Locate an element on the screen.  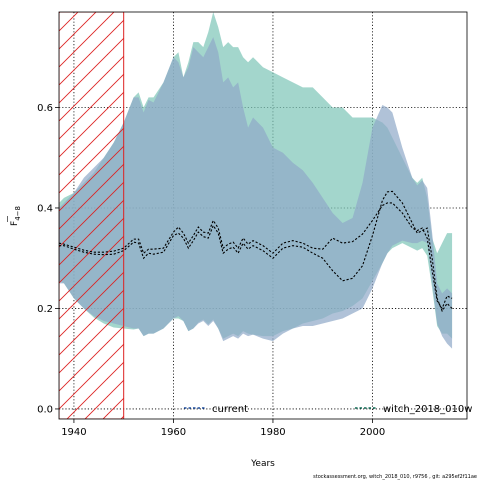
x-tick-label-1980: 1980 is located at coordinates (272, 432).